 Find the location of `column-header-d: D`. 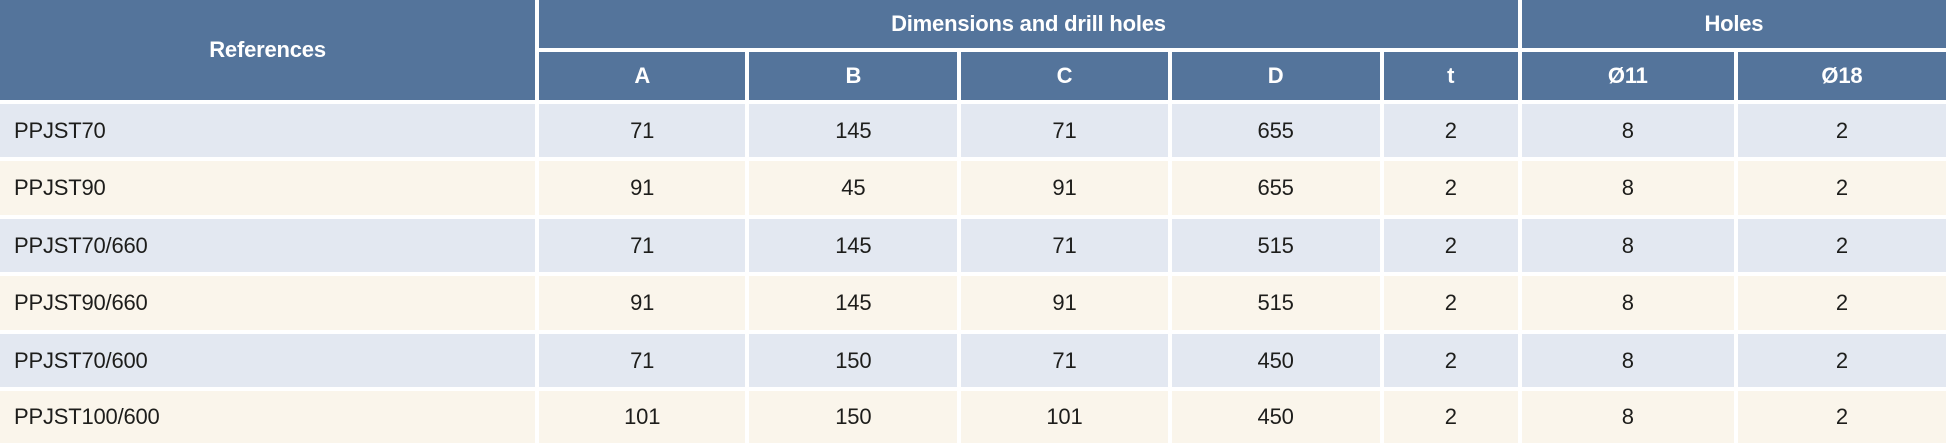

column-header-d: D is located at coordinates (1275, 76).